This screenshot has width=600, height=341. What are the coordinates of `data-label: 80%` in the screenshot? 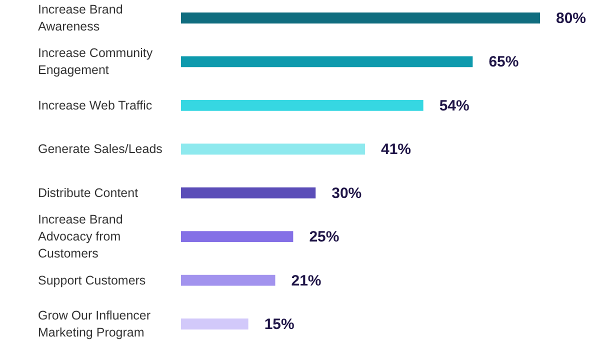 It's located at (571, 18).